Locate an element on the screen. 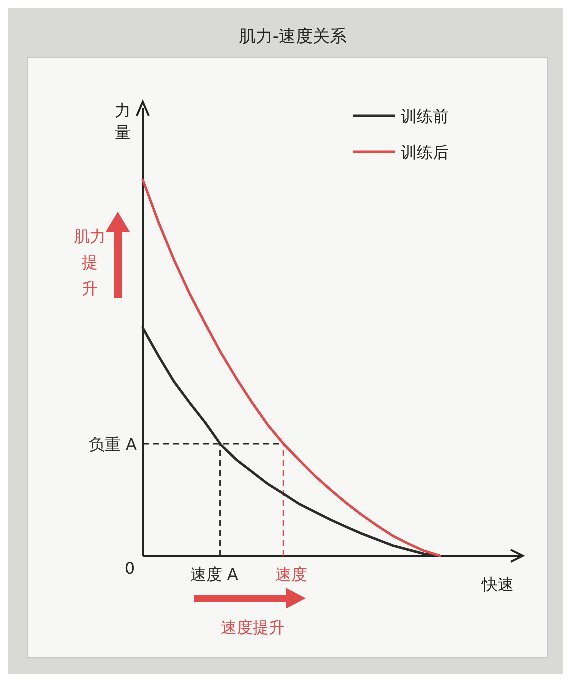 The width and height of the screenshot is (571, 682). text: 速度 is located at coordinates (292, 574).